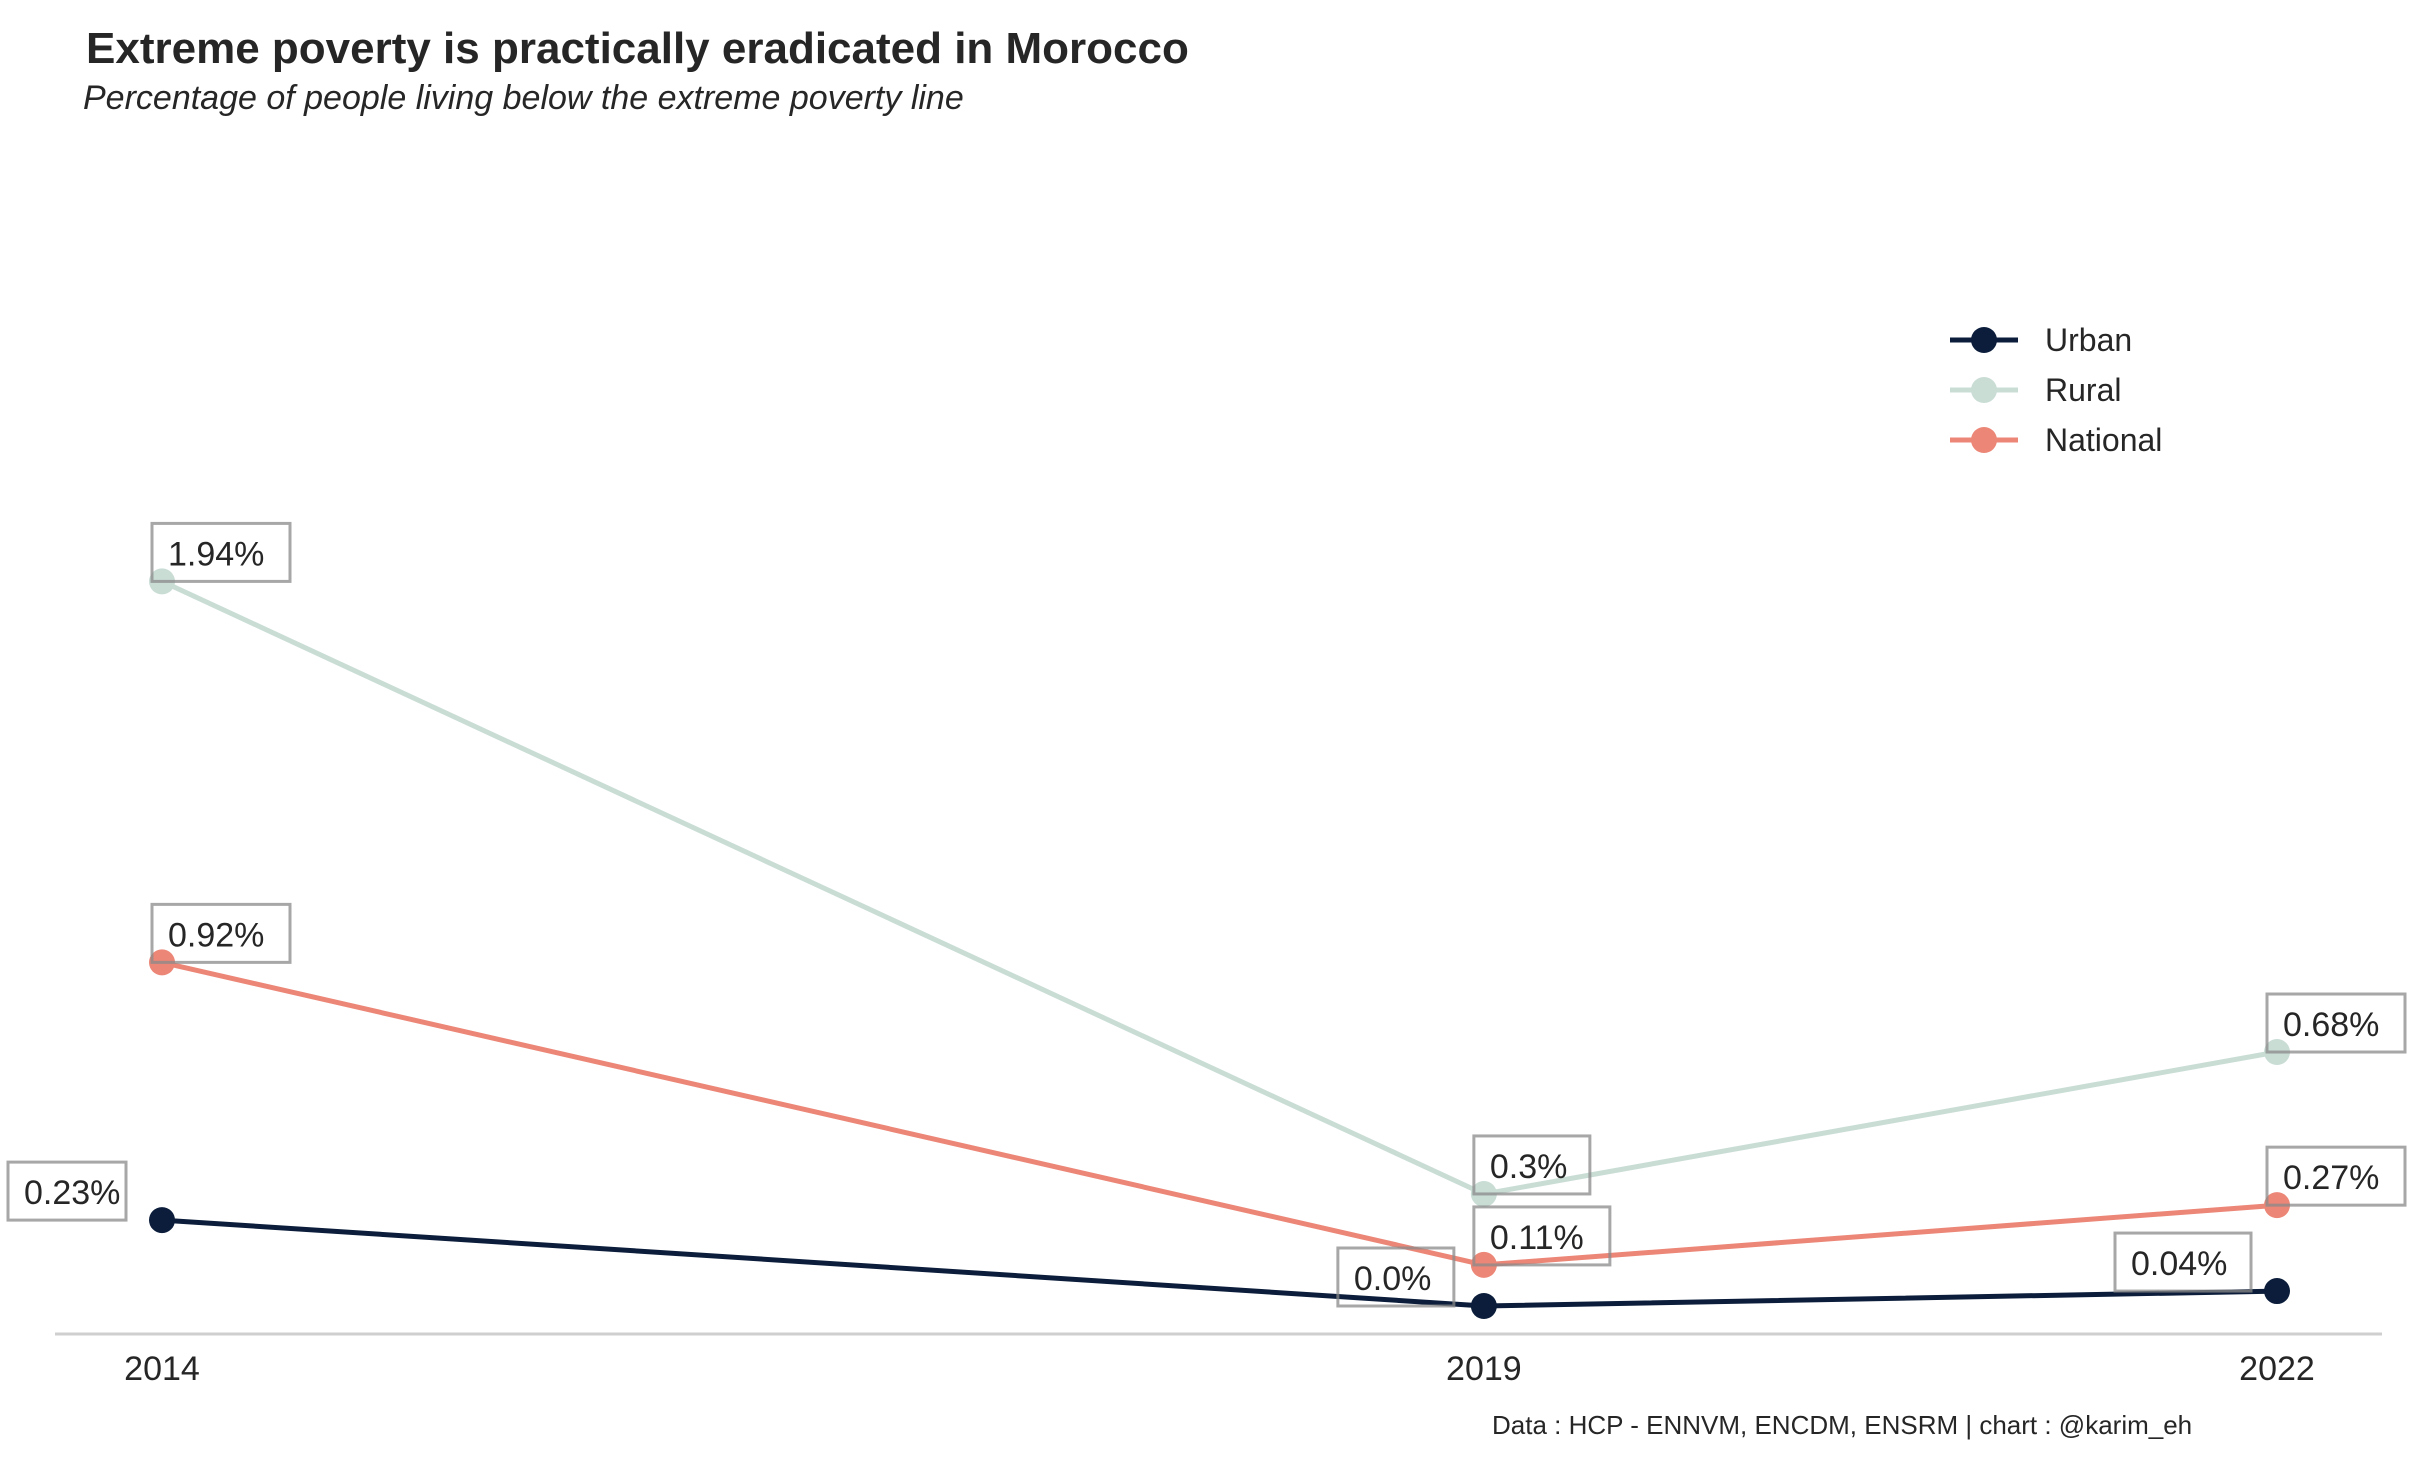  I want to click on legend-label: National, so click(2103, 440).